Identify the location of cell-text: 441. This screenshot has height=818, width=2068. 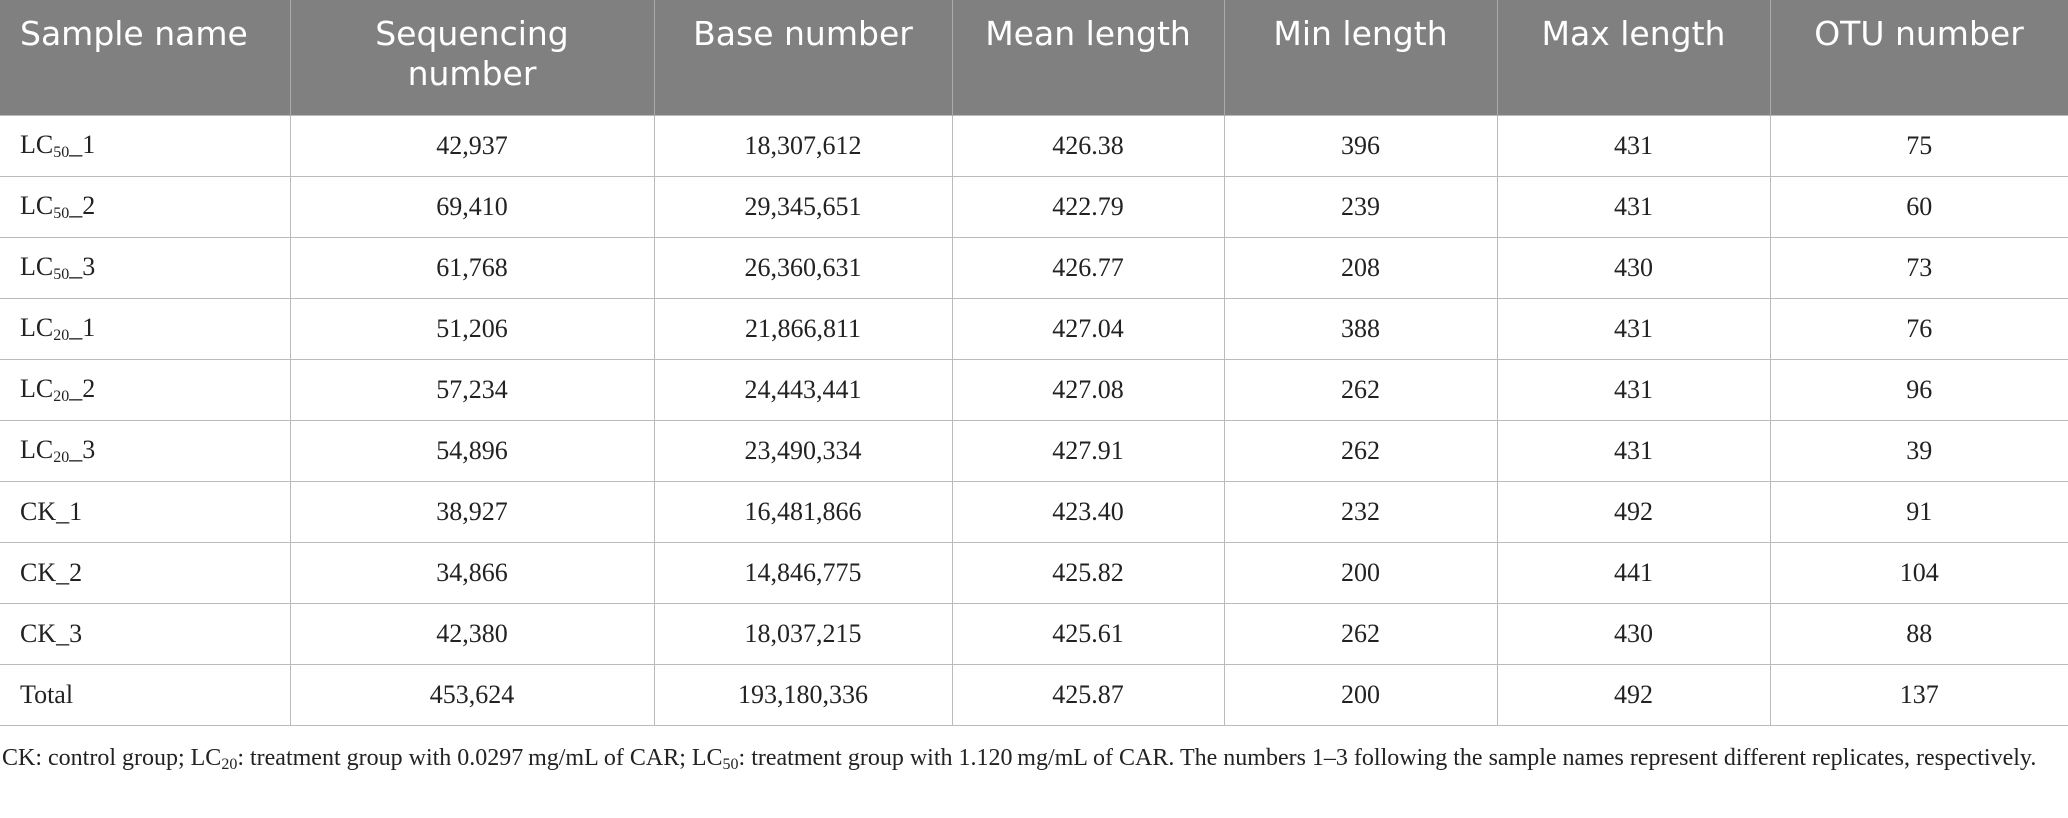
(1633, 572).